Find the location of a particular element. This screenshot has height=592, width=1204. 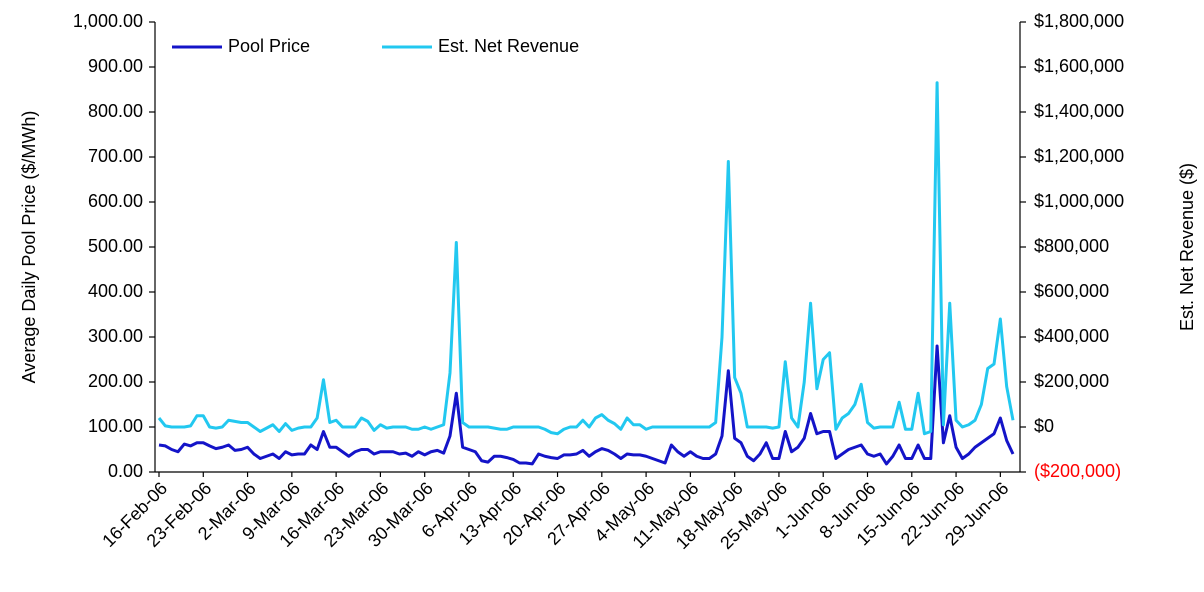

y-tick-label: 1,000.00 is located at coordinates (108, 21).